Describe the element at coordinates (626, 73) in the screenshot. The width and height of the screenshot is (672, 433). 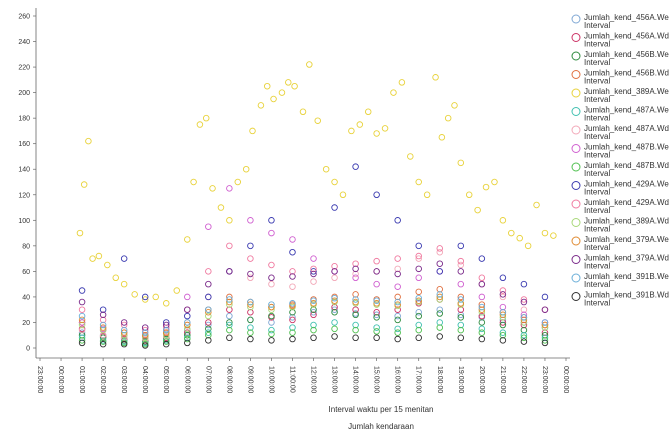
I see `legend-label: Jumlah_kend_456B.Wd` at that location.